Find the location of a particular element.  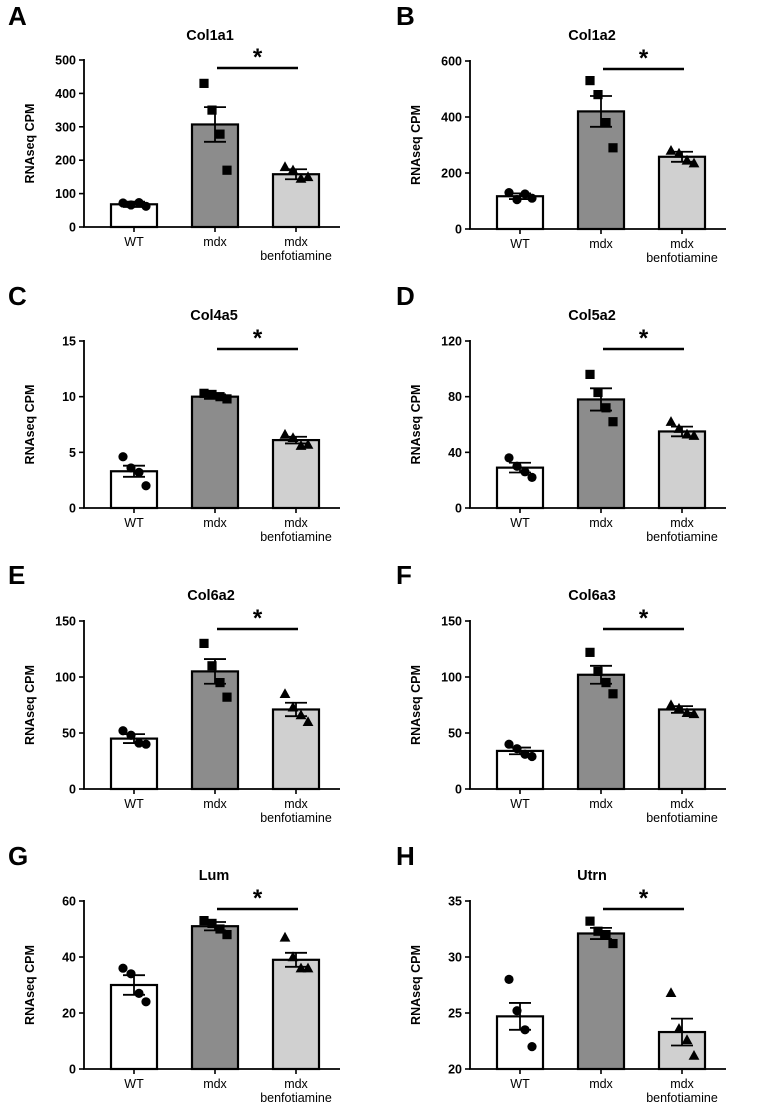

chart-title: Col6a2 is located at coordinates (211, 596).